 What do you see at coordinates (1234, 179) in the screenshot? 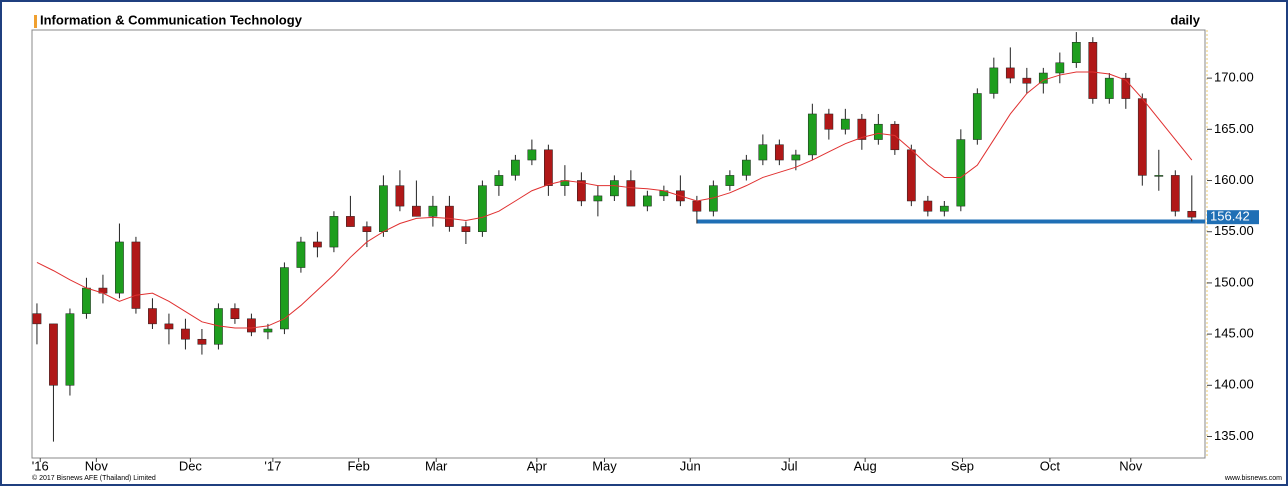
I see `y-tick-label: 160.00` at bounding box center [1234, 179].